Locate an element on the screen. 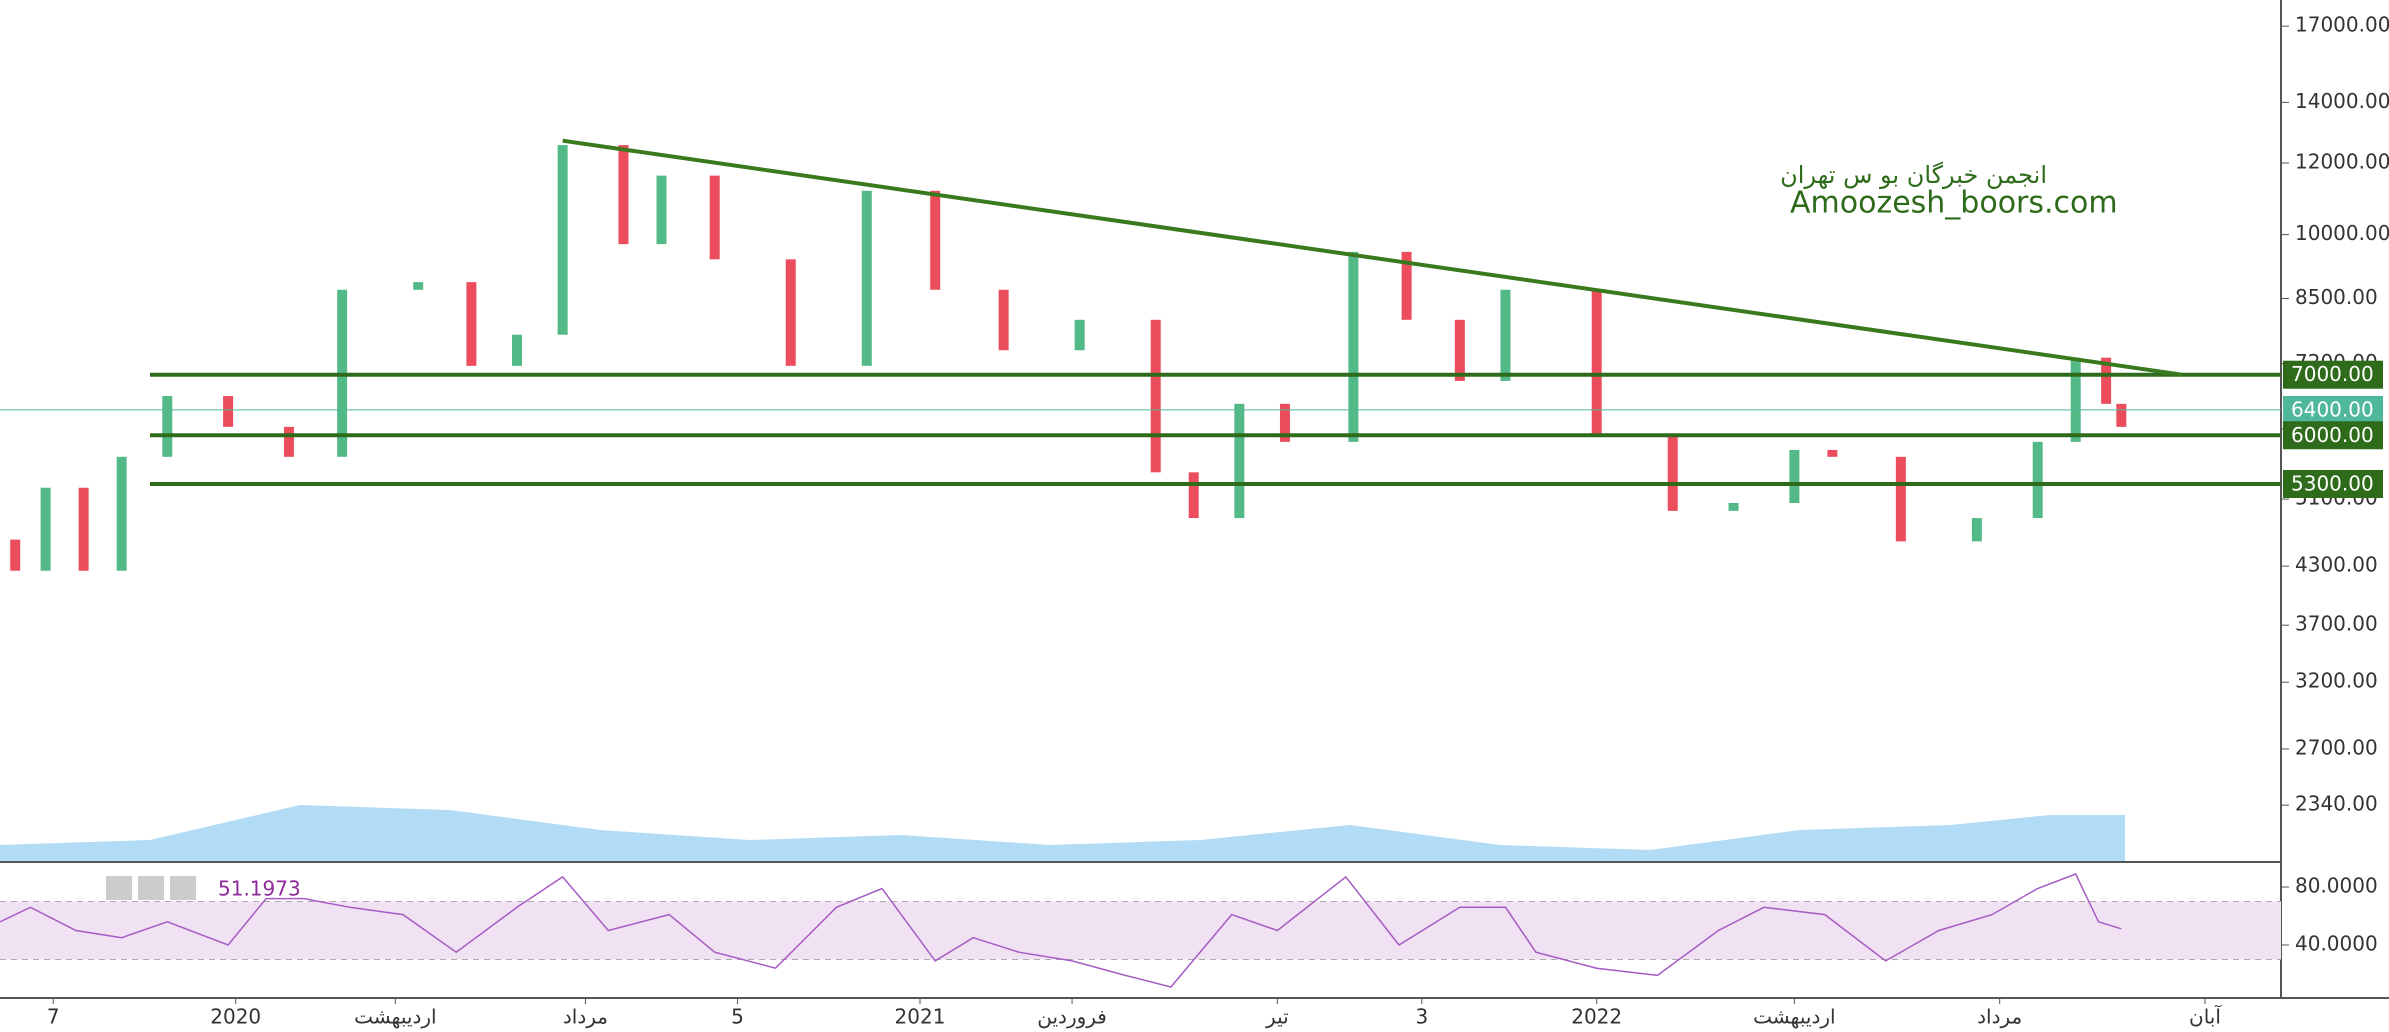 This screenshot has width=2389, height=1032. rsi-settings is located at coordinates (151, 888).